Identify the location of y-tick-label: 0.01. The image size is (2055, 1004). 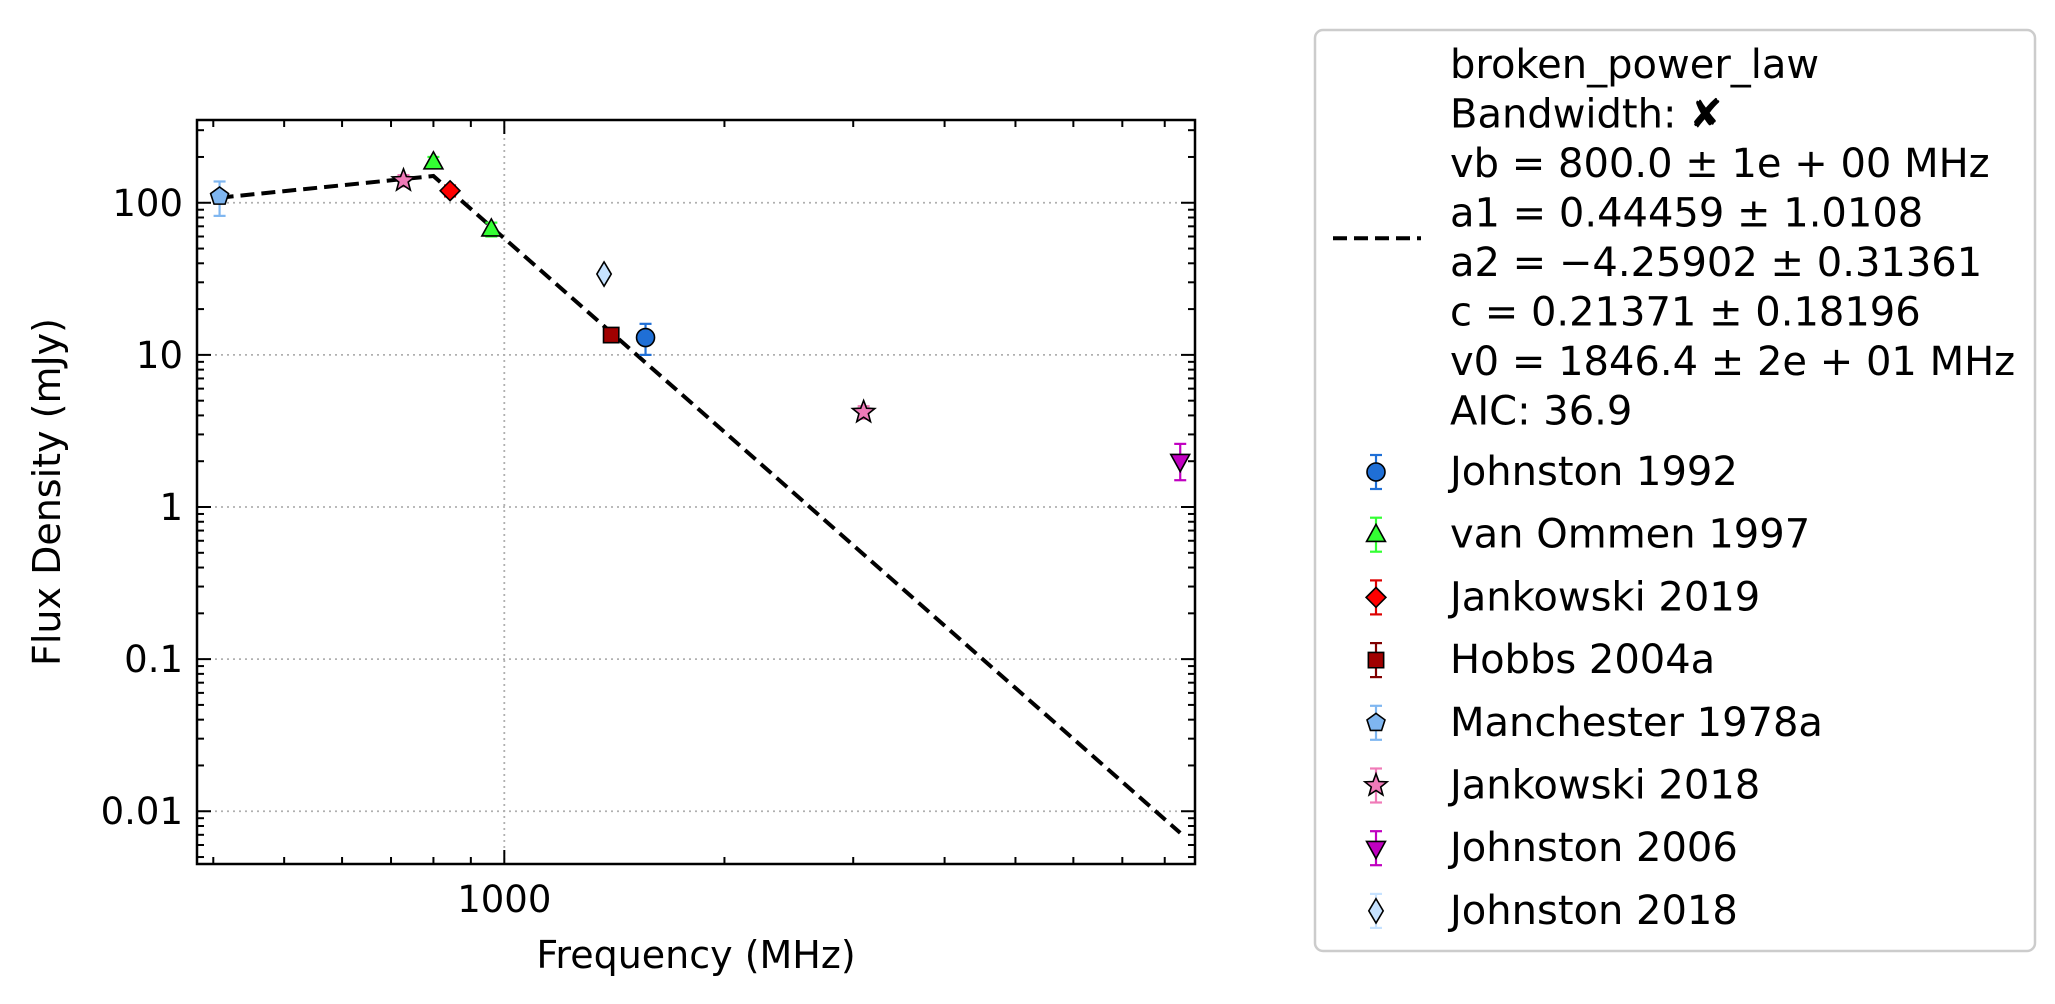
(142, 811).